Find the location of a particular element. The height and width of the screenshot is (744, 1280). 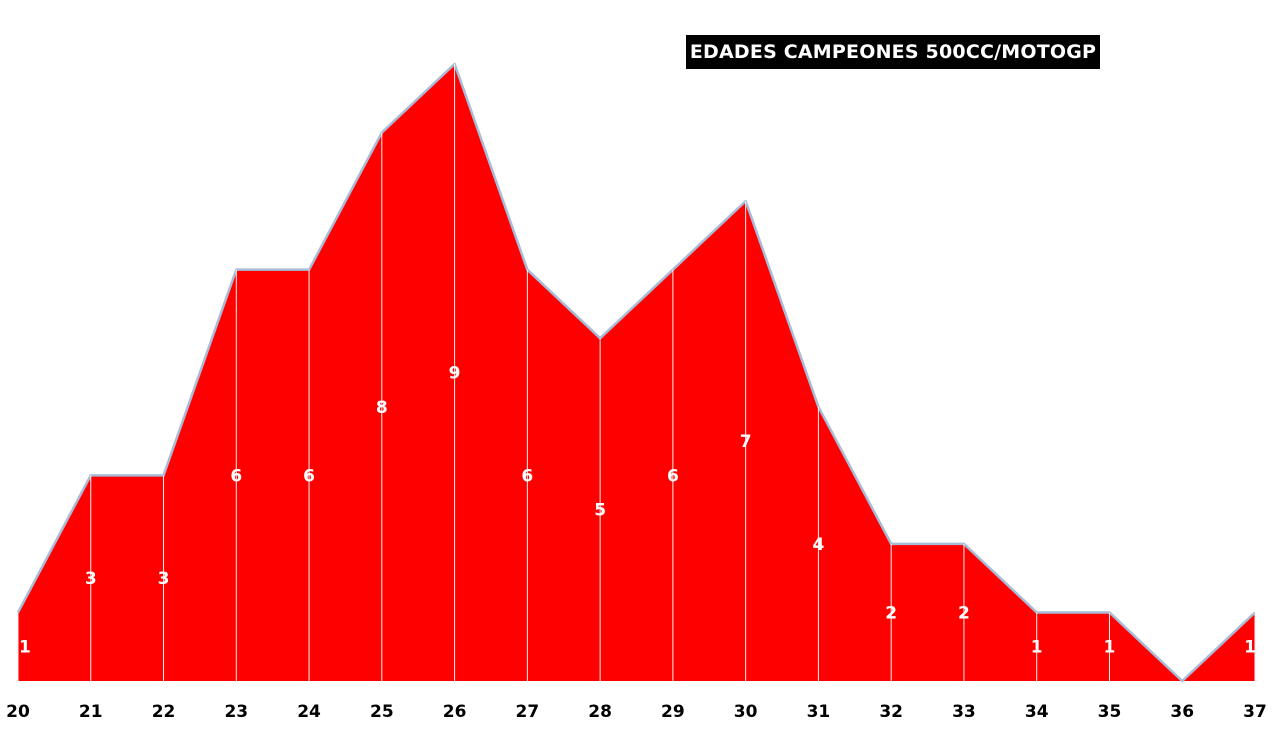

x-tick-label: 34 is located at coordinates (1037, 712).